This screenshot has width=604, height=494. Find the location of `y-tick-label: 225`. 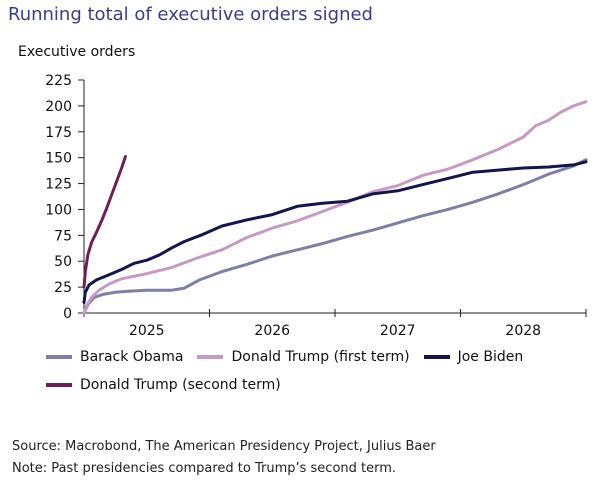

y-tick-label: 225 is located at coordinates (58, 81).